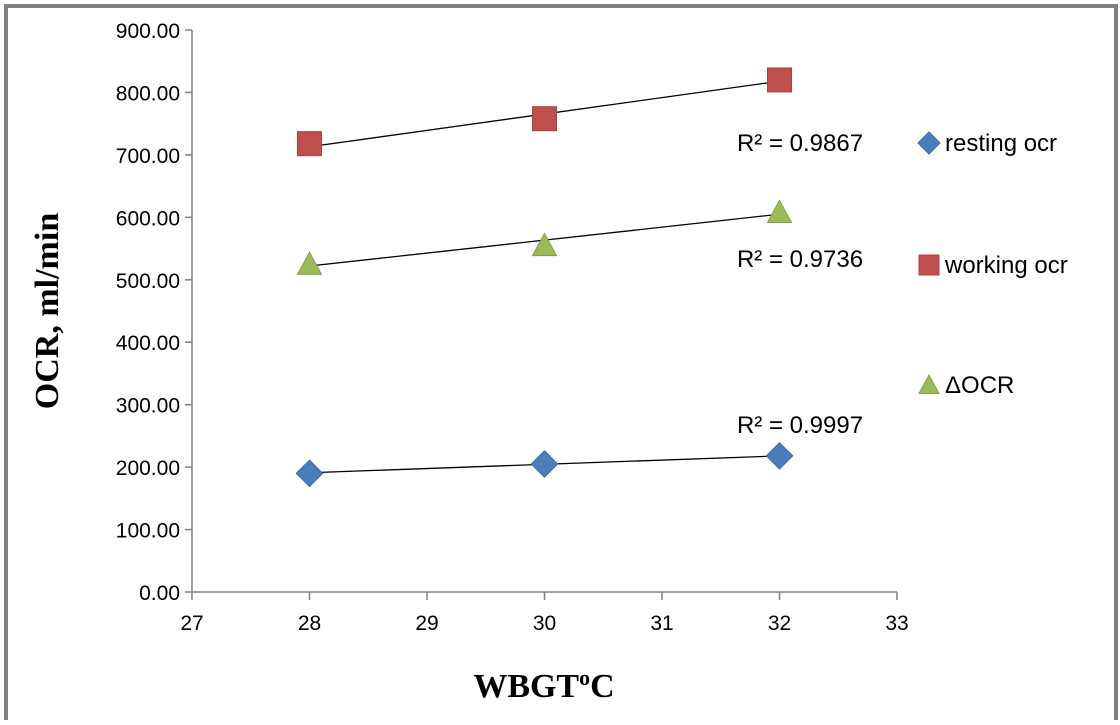 Image resolution: width=1120 pixels, height=725 pixels. What do you see at coordinates (148, 218) in the screenshot?
I see `y-tick-label: 600.00` at bounding box center [148, 218].